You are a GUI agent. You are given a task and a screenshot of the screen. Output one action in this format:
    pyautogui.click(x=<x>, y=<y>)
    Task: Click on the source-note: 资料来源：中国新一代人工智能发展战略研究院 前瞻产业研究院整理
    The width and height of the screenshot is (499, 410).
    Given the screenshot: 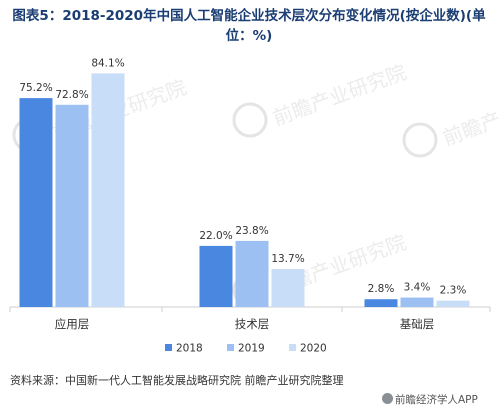 What is the action you would take?
    pyautogui.click(x=177, y=380)
    